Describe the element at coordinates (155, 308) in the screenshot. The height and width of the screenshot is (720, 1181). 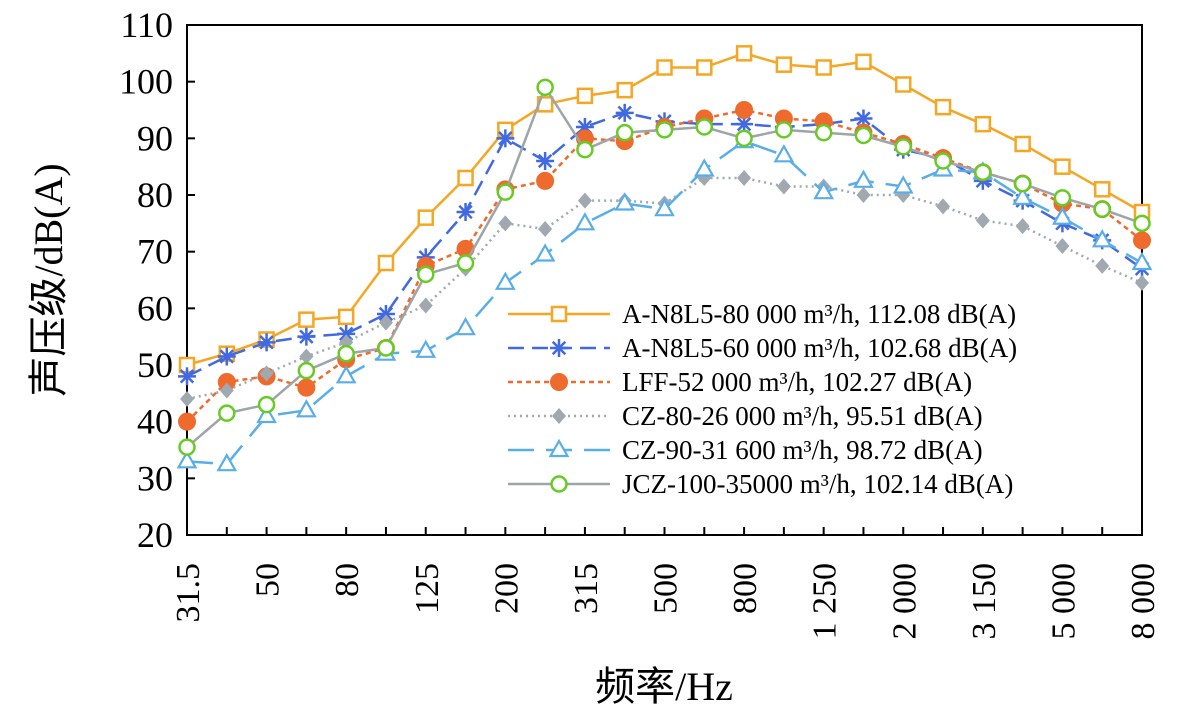
I see `y-tick-label: 60` at that location.